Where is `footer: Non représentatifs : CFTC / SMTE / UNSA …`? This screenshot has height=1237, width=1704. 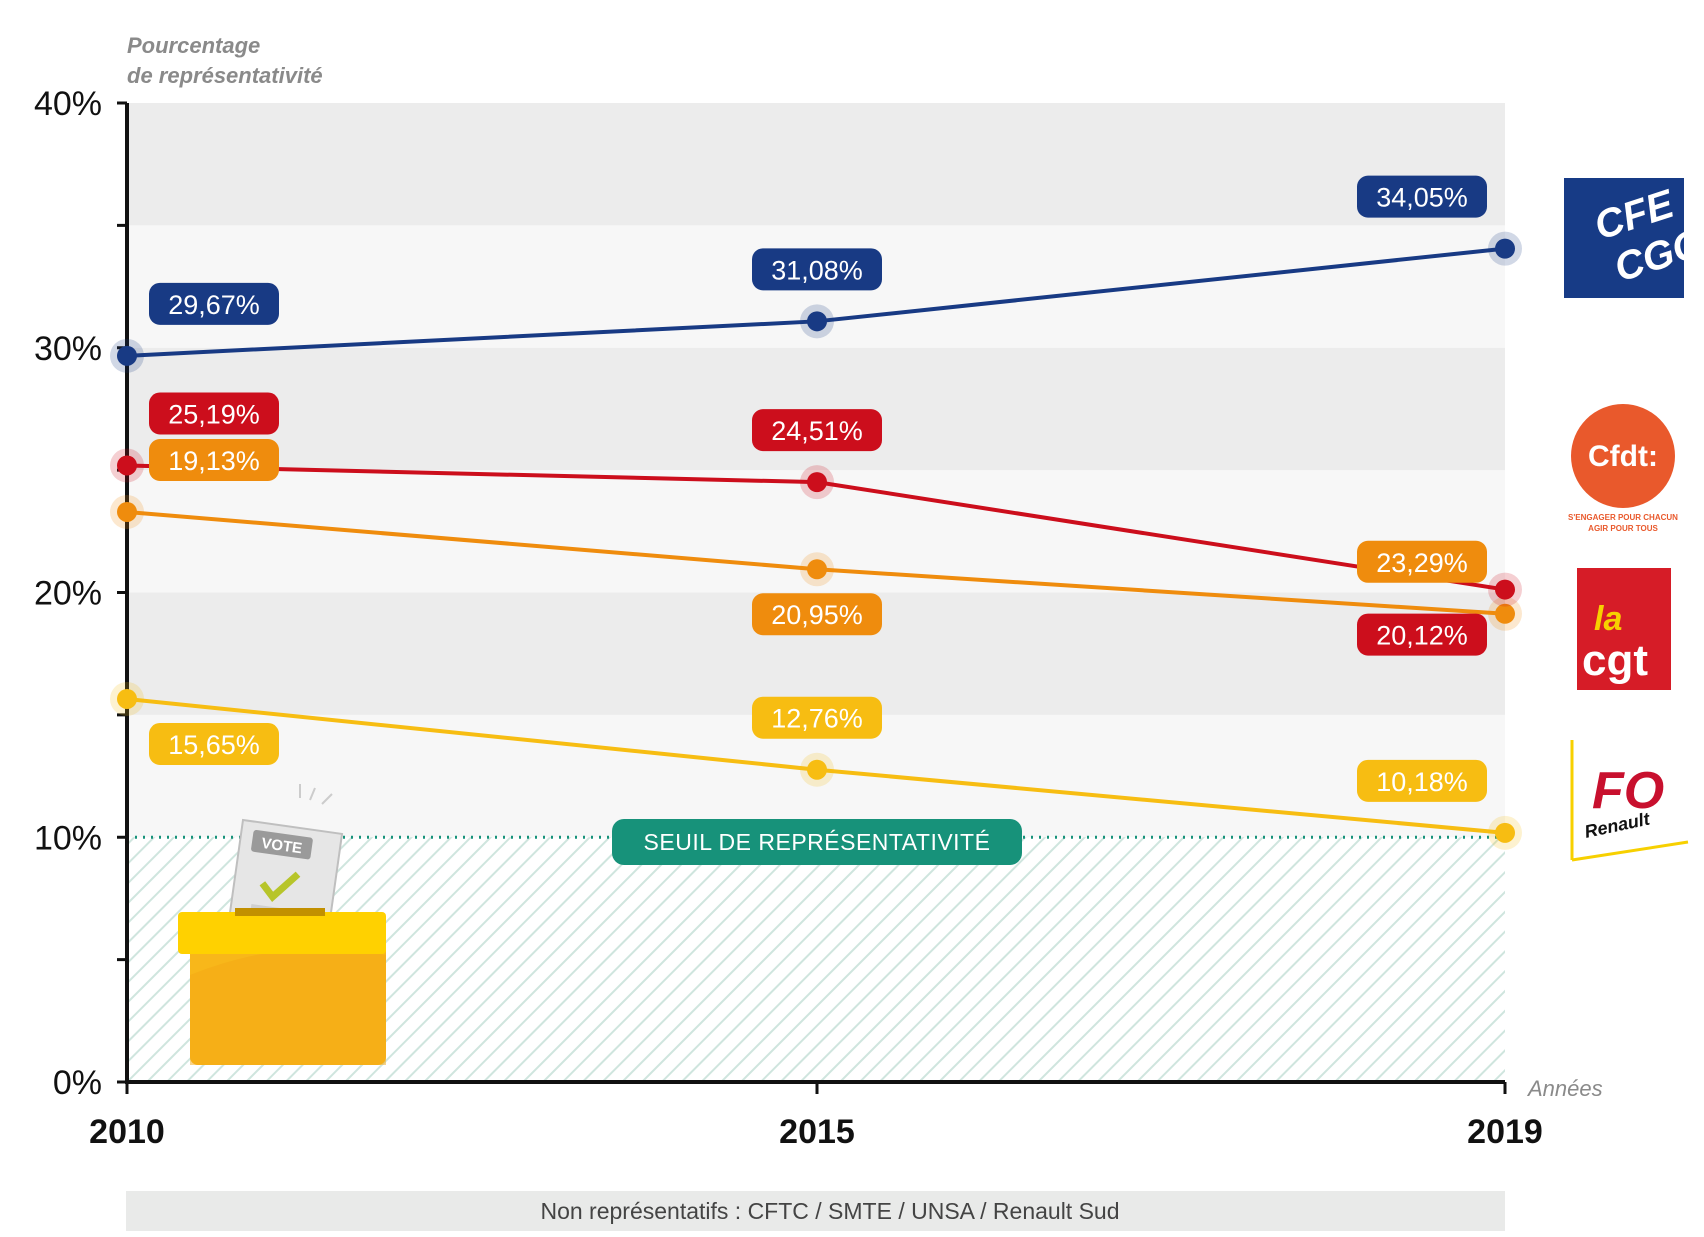 footer: Non représentatifs : CFTC / SMTE / UNSA … is located at coordinates (815, 1211).